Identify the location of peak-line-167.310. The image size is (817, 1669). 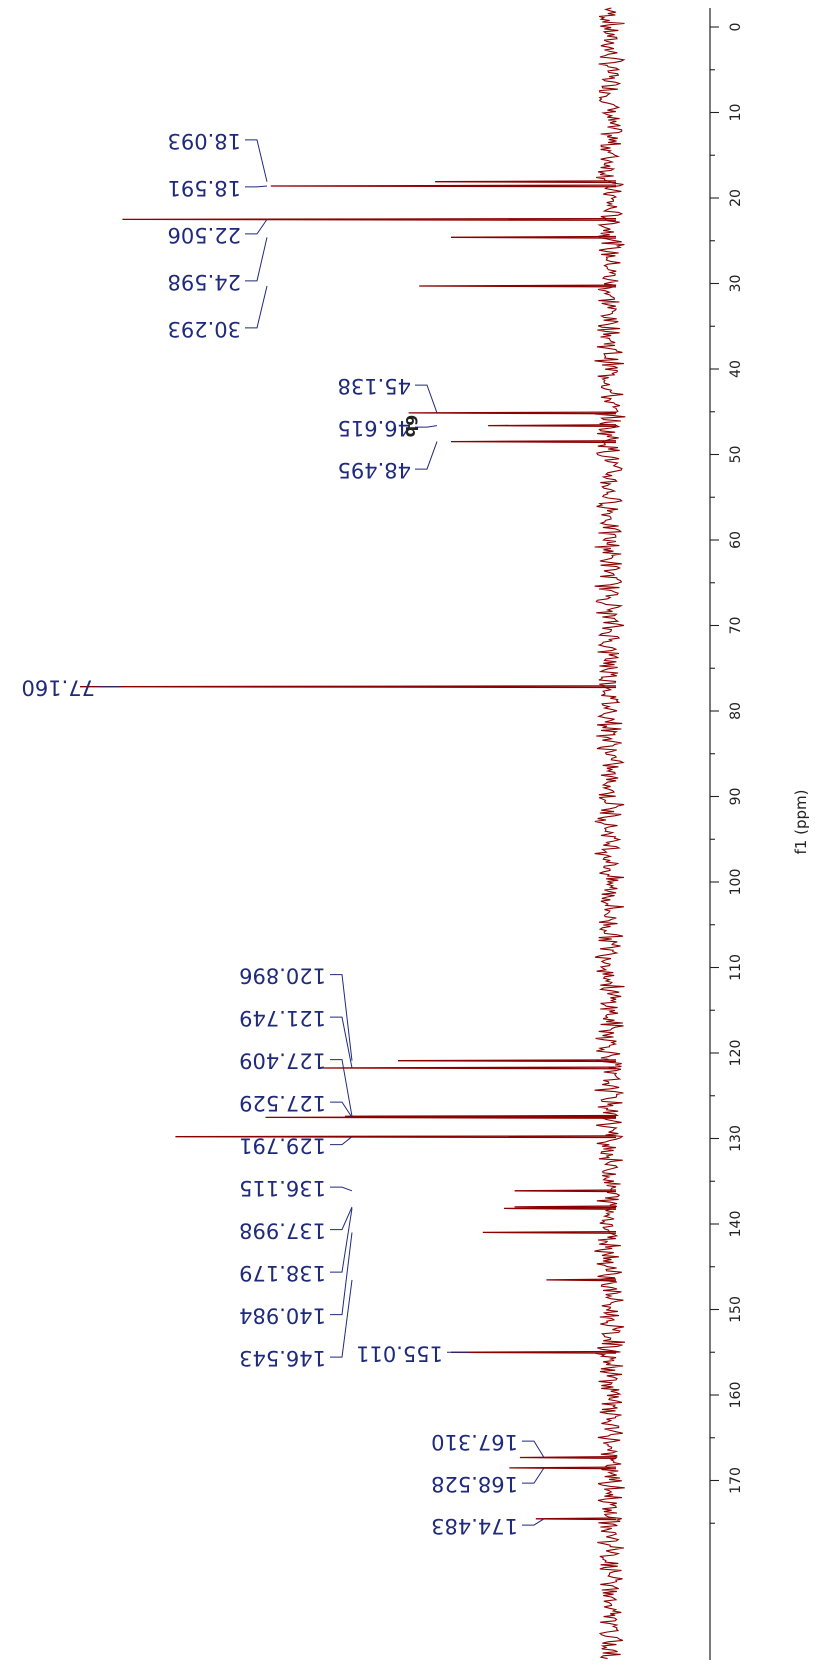
(568, 1457).